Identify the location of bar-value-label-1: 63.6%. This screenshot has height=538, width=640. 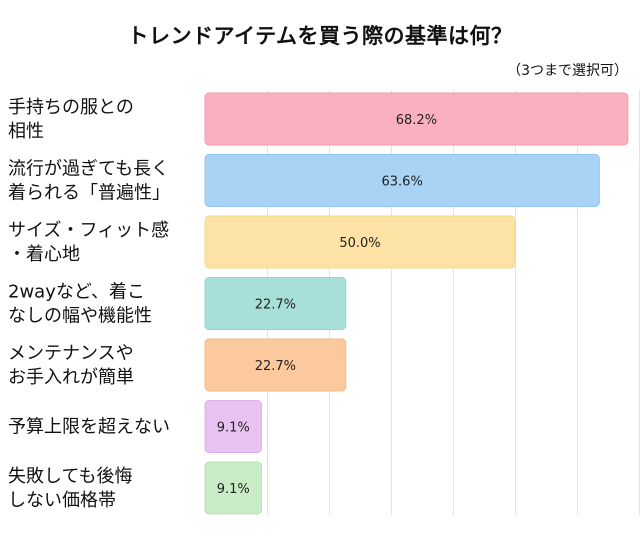
(402, 182).